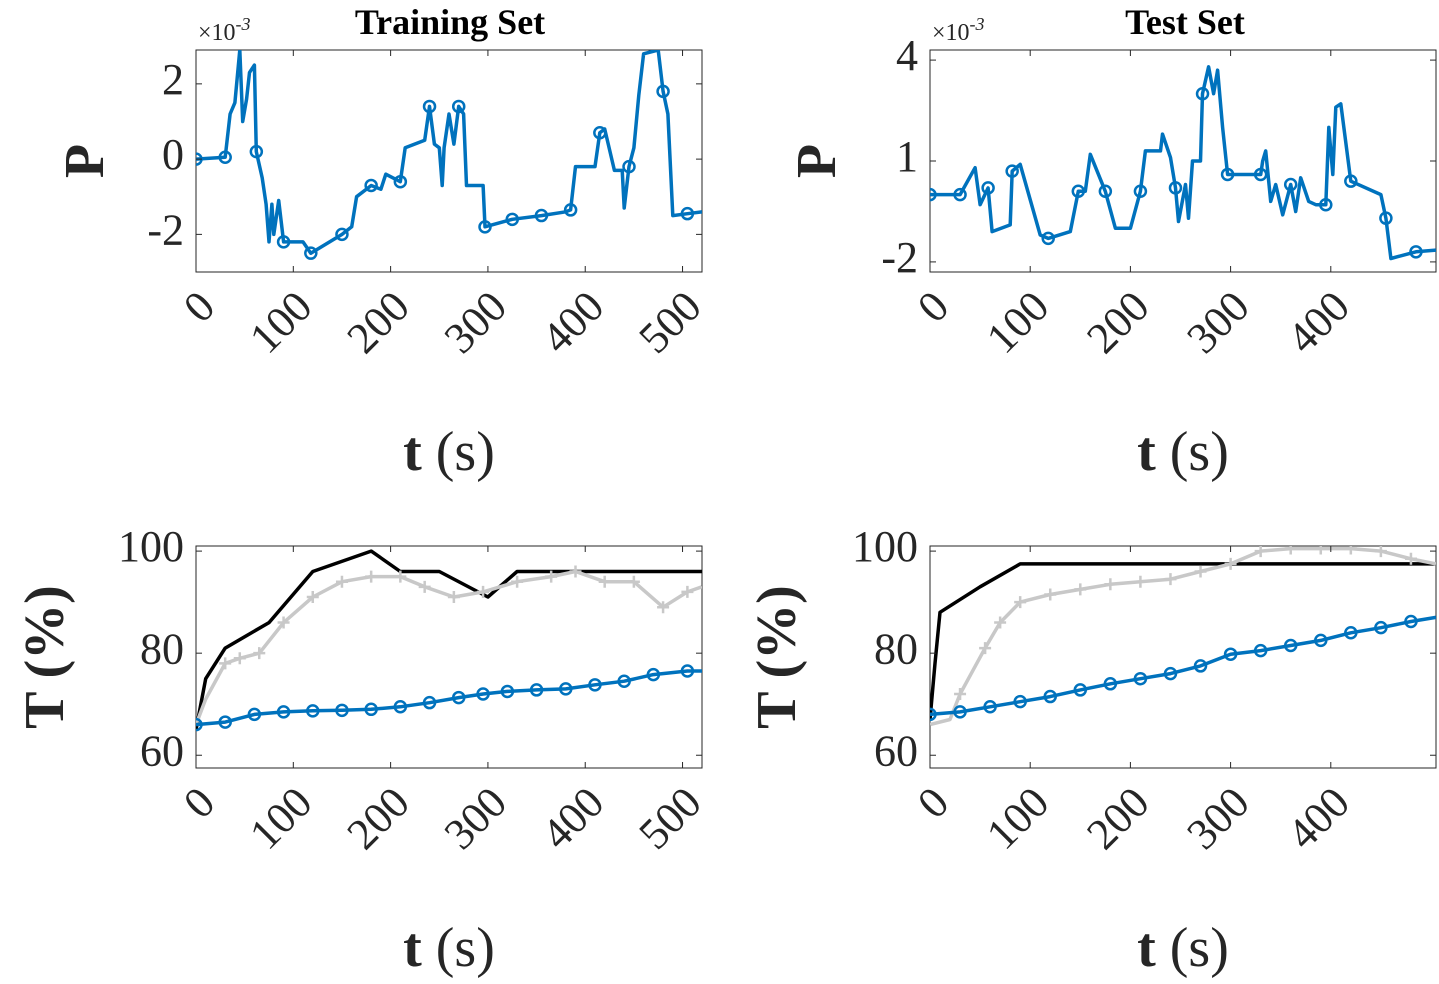  What do you see at coordinates (1185, 22) in the screenshot?
I see `chart-title: Test Set` at bounding box center [1185, 22].